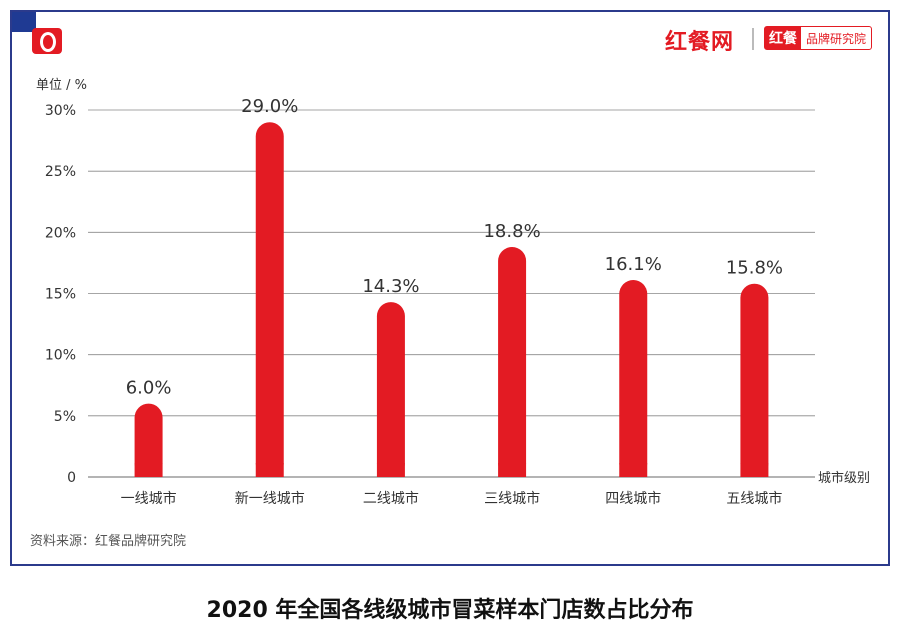 The image size is (900, 638). I want to click on x-tick-label: 五线城市, so click(754, 498).